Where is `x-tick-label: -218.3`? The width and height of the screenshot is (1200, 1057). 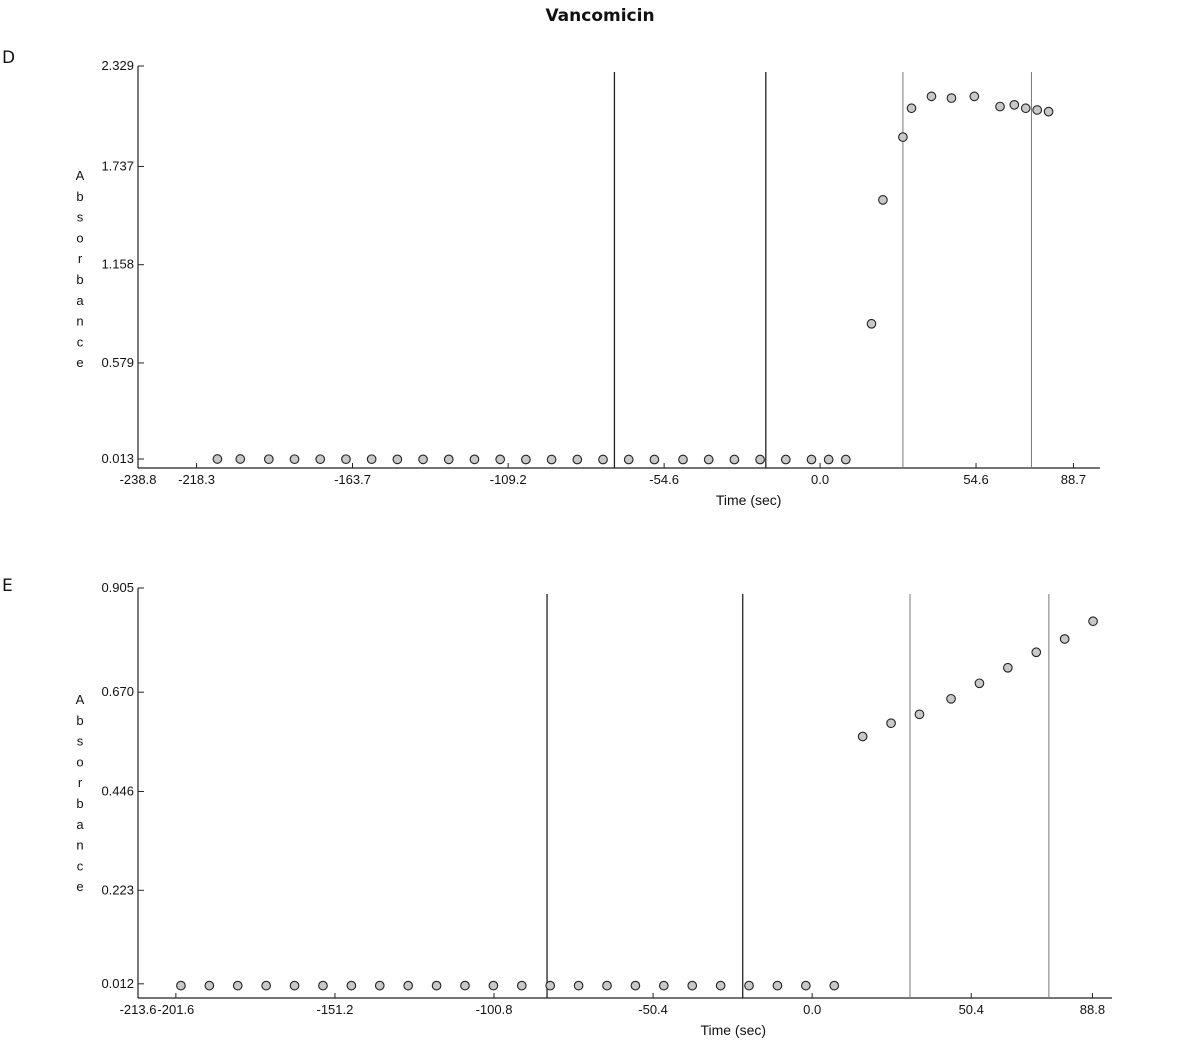
x-tick-label: -218.3 is located at coordinates (196, 479).